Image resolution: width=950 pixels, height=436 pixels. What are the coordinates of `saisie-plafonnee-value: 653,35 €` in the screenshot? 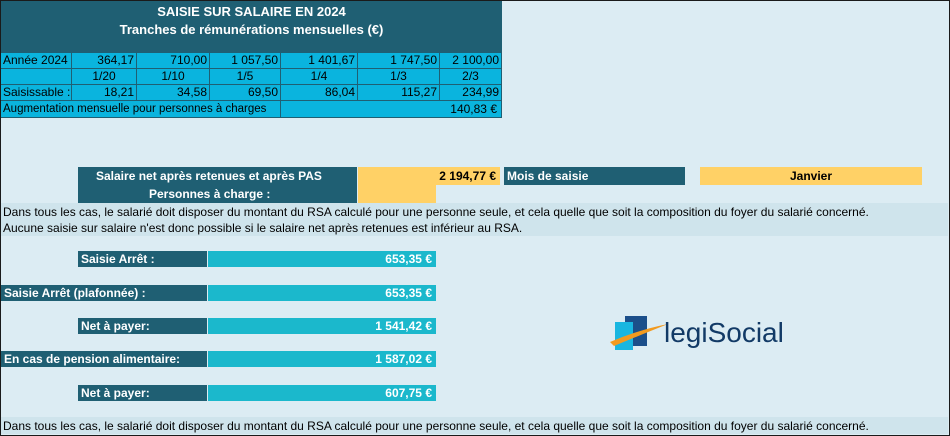 It's located at (322, 293).